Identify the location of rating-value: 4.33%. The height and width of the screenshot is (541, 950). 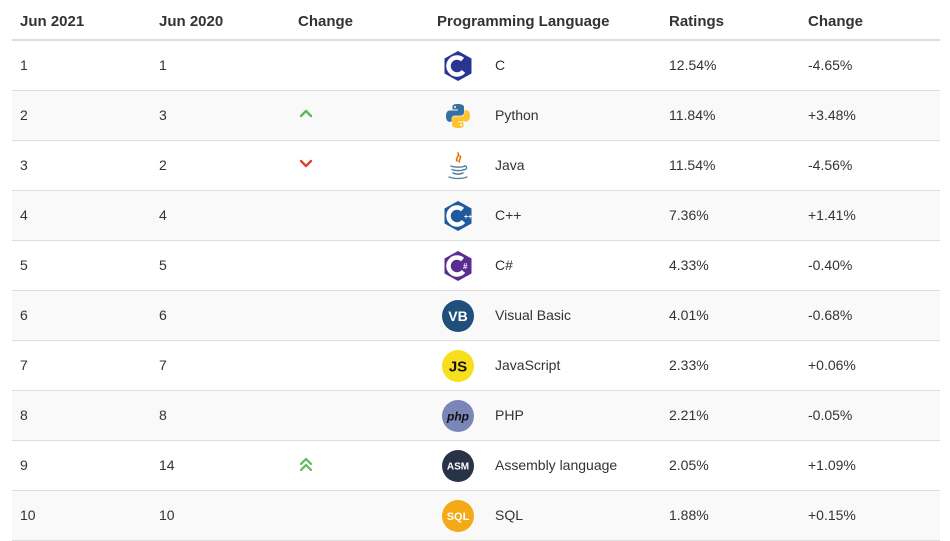
(689, 265).